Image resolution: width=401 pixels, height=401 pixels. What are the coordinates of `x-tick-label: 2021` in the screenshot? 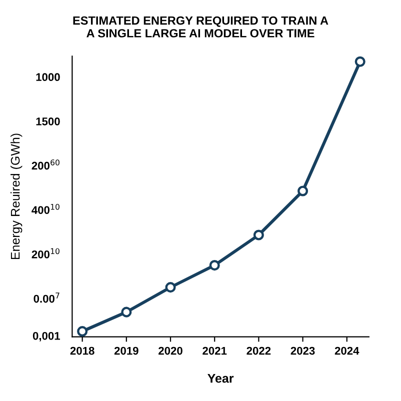 It's located at (214, 350).